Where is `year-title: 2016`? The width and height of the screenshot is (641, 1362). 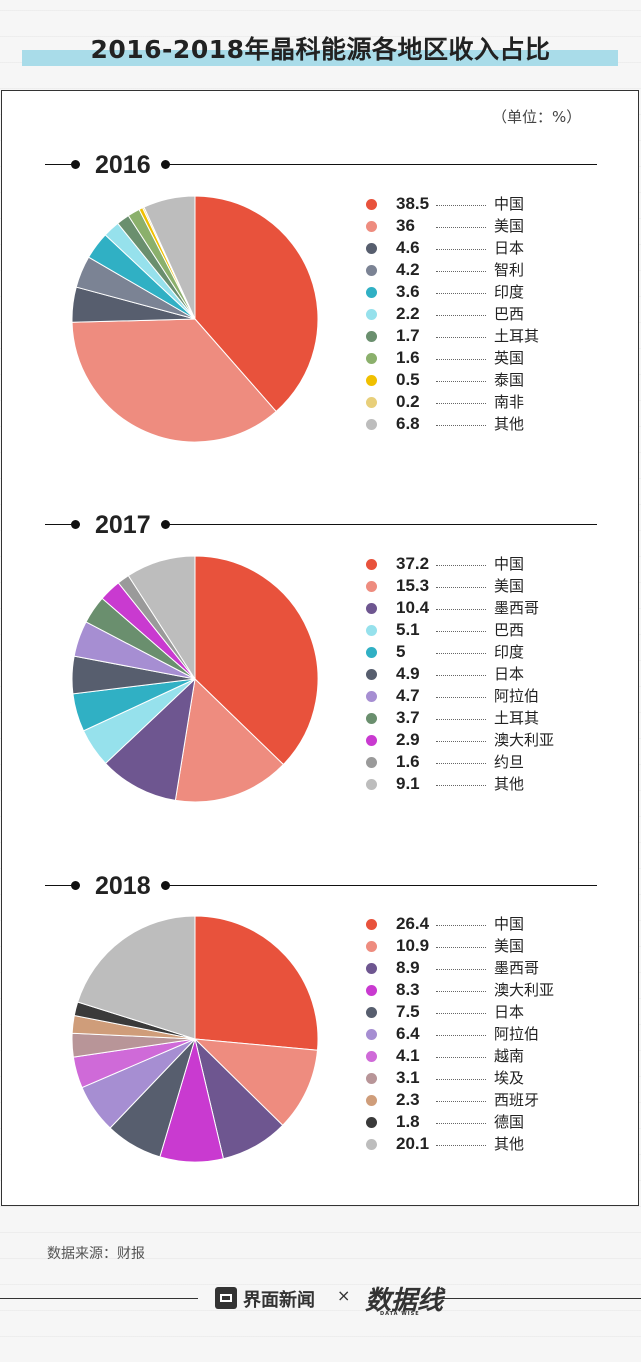 year-title: 2016 is located at coordinates (123, 165).